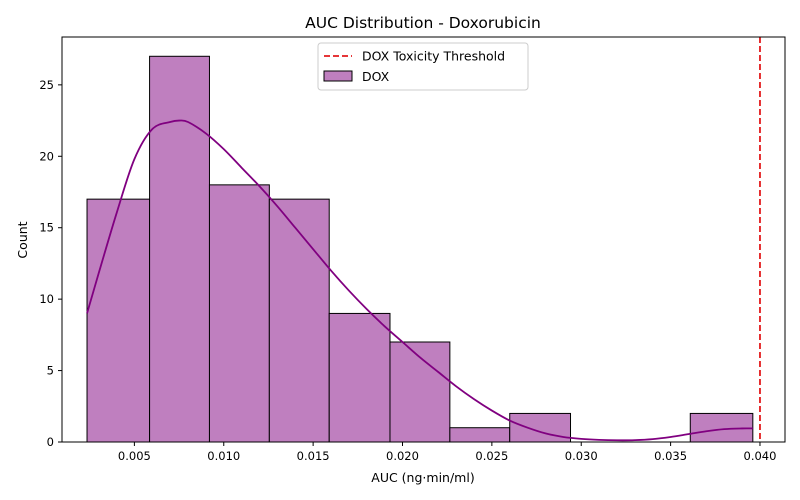 Image resolution: width=800 pixels, height=500 pixels. What do you see at coordinates (422, 477) in the screenshot?
I see `x-axis-label: AUC (ng·min/ml)` at bounding box center [422, 477].